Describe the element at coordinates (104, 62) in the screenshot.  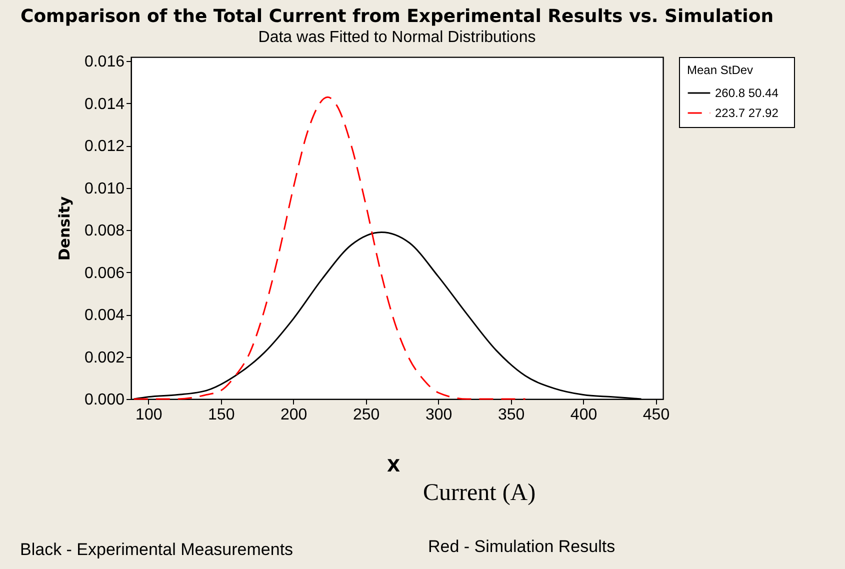
I see `y-tick-label: 0.016` at that location.